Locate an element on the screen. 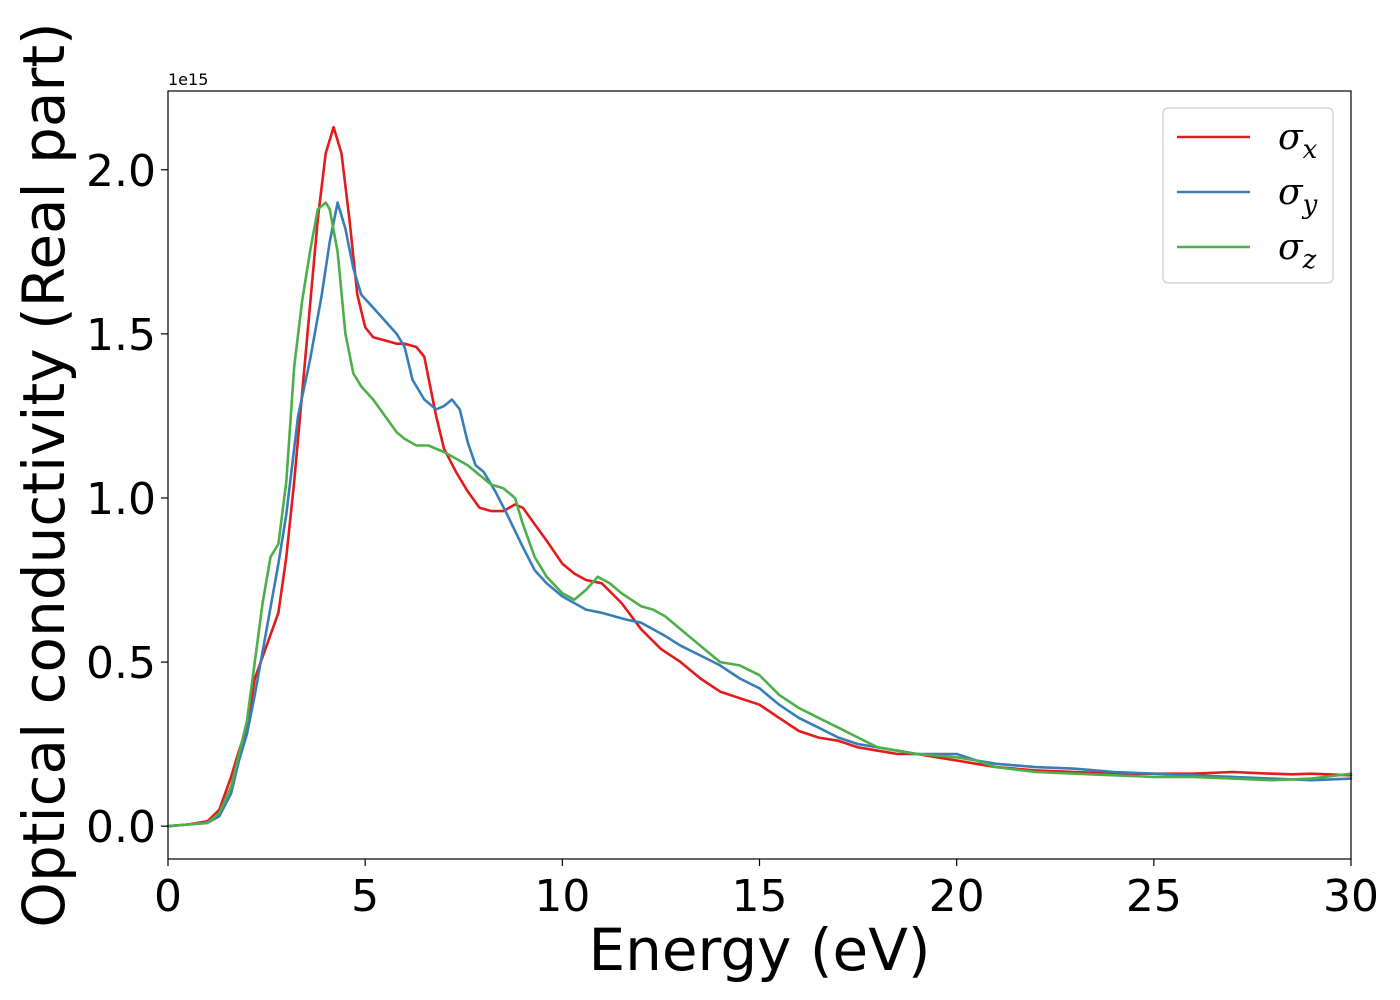 The image size is (1400, 1000). y-axis-title: Optical conductivity (Real part) is located at coordinates (44, 474).